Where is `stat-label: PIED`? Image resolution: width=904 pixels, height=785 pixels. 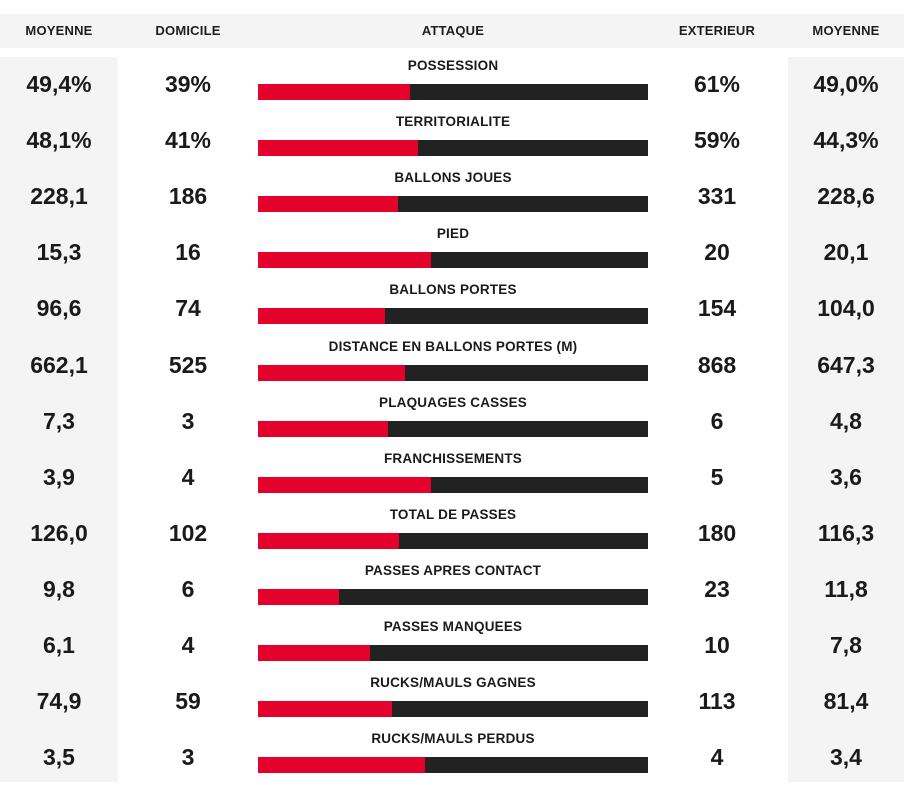 stat-label: PIED is located at coordinates (453, 234).